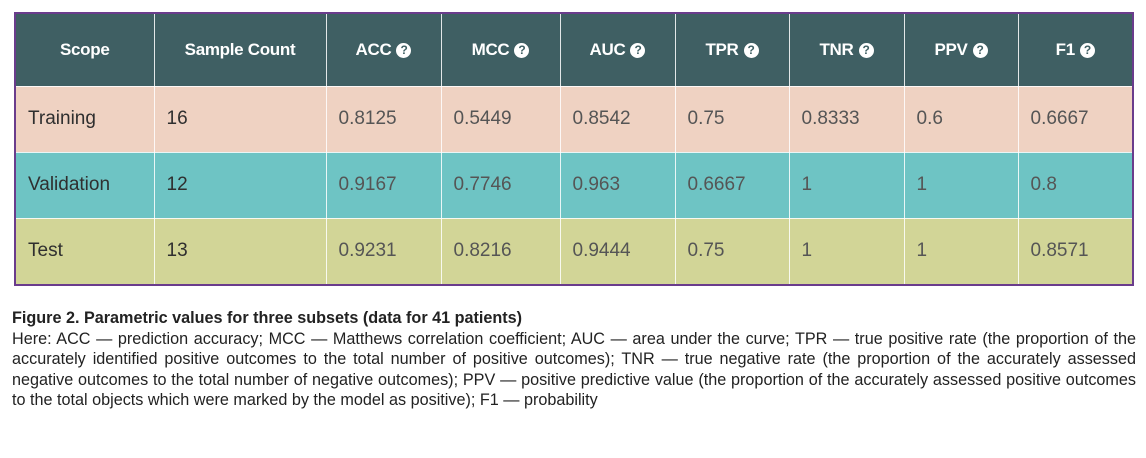  Describe the element at coordinates (1075, 185) in the screenshot. I see `metric-cell: 0.8` at that location.